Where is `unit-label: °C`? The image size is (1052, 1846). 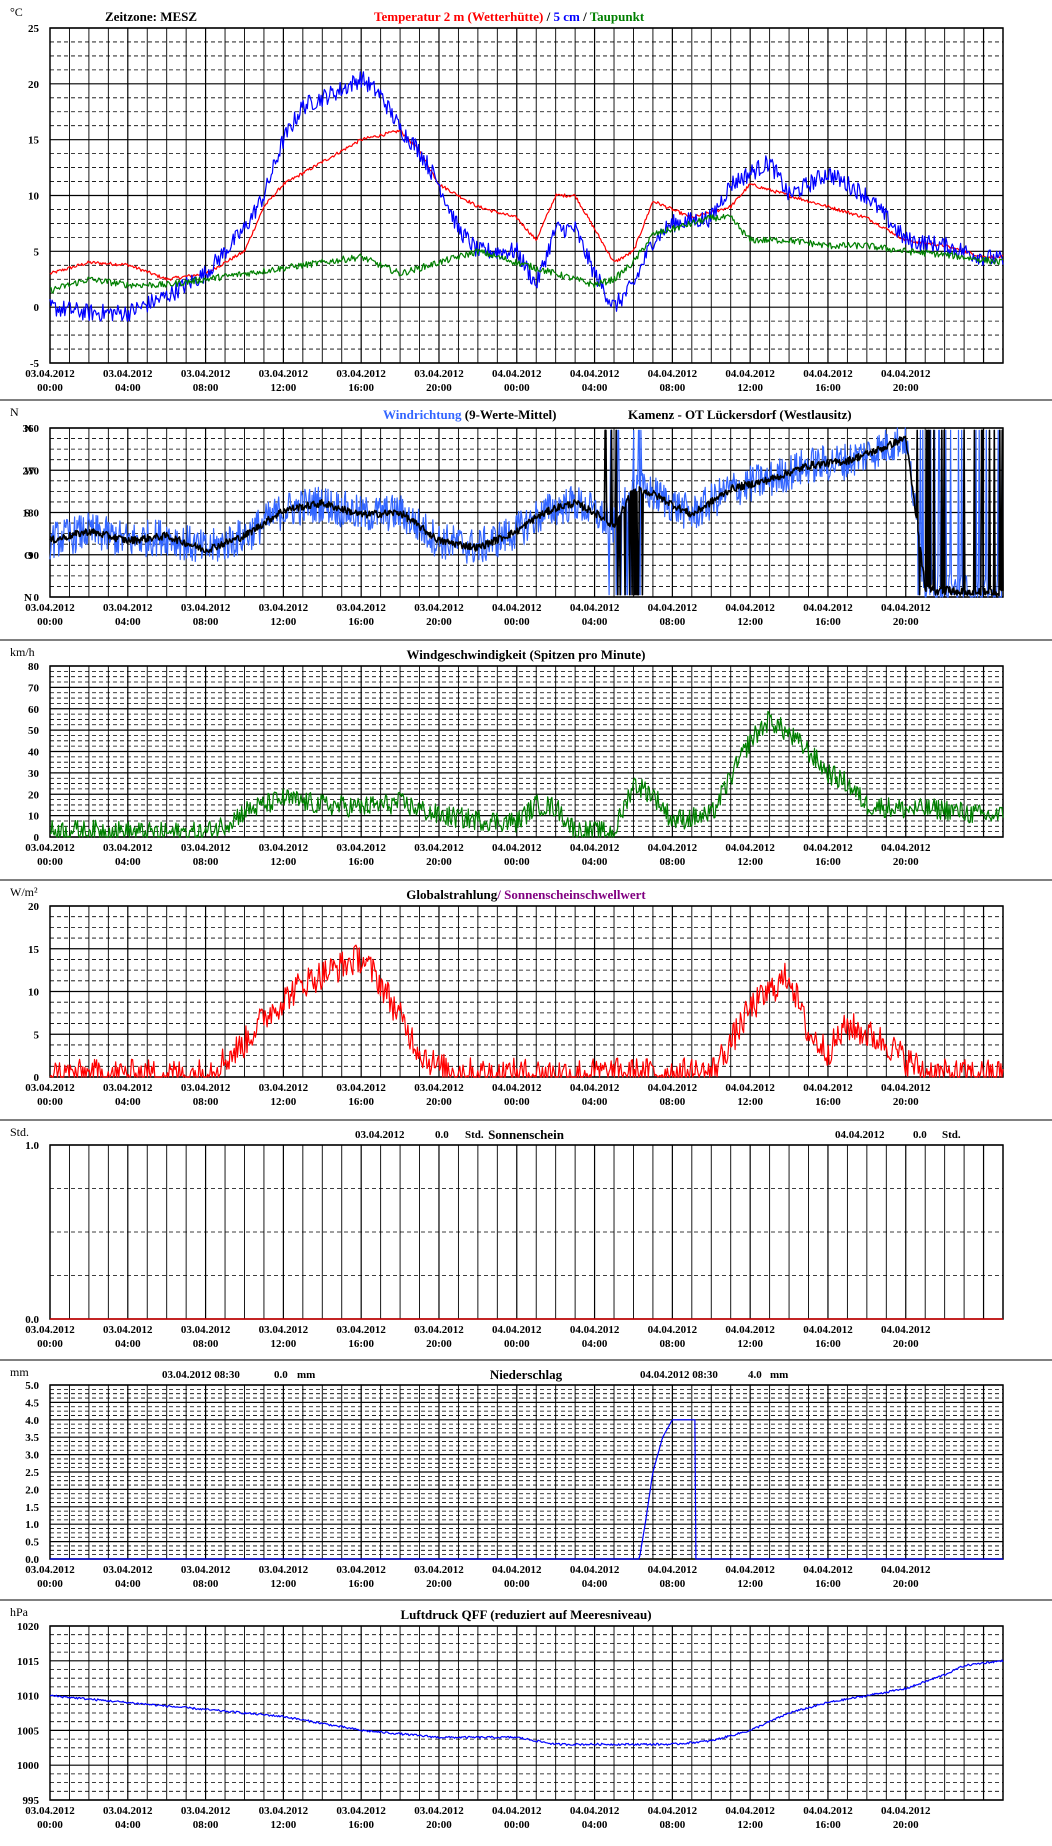 unit-label: °C is located at coordinates (16, 12).